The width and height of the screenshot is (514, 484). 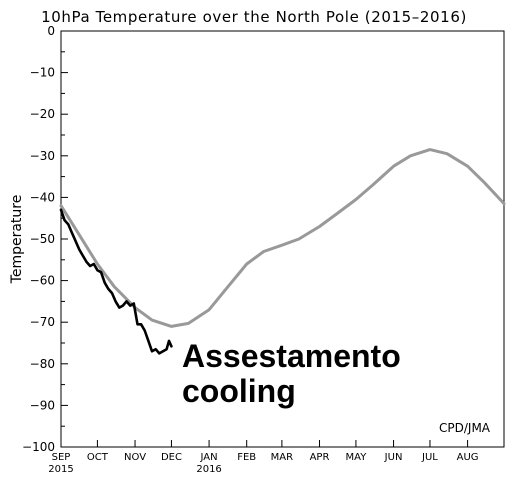 I want to click on x-tick-year: 2015, so click(x=60, y=469).